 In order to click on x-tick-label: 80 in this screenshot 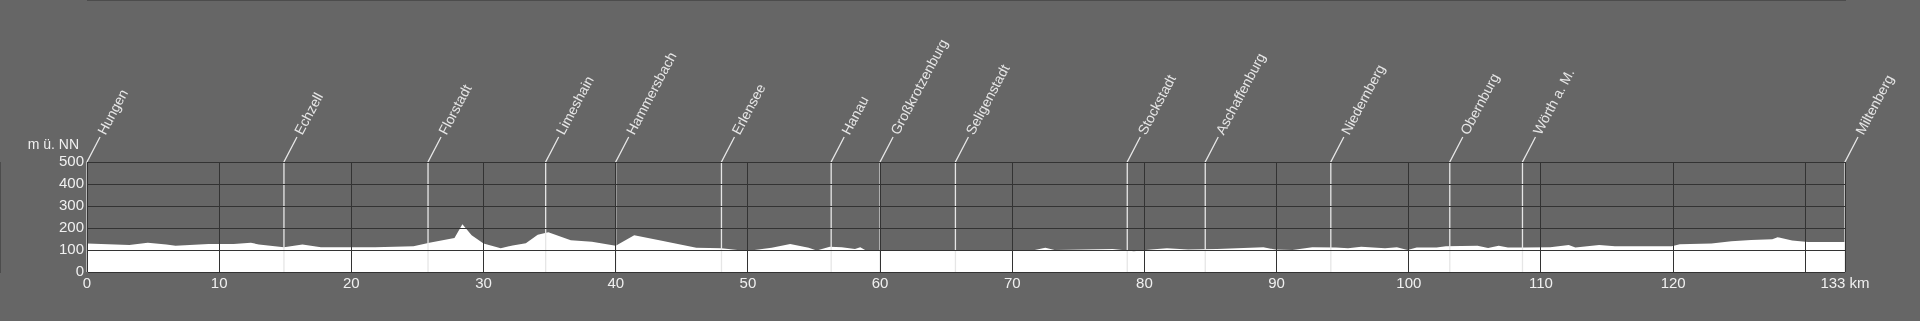, I will do `click(1144, 283)`.